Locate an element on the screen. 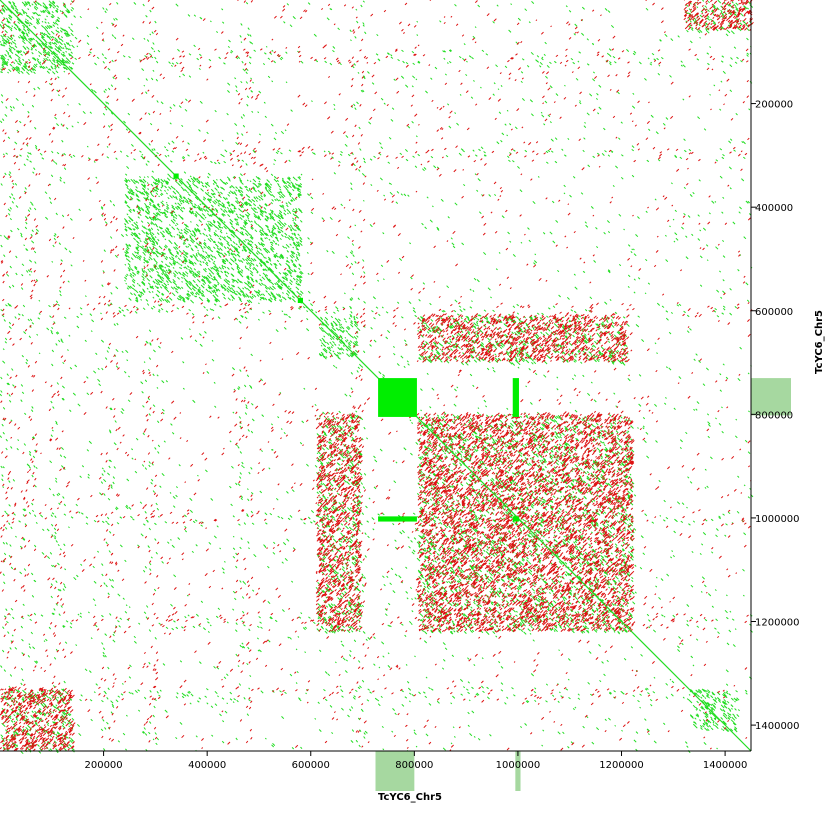  y-tick-label: 1200000 is located at coordinates (777, 623).